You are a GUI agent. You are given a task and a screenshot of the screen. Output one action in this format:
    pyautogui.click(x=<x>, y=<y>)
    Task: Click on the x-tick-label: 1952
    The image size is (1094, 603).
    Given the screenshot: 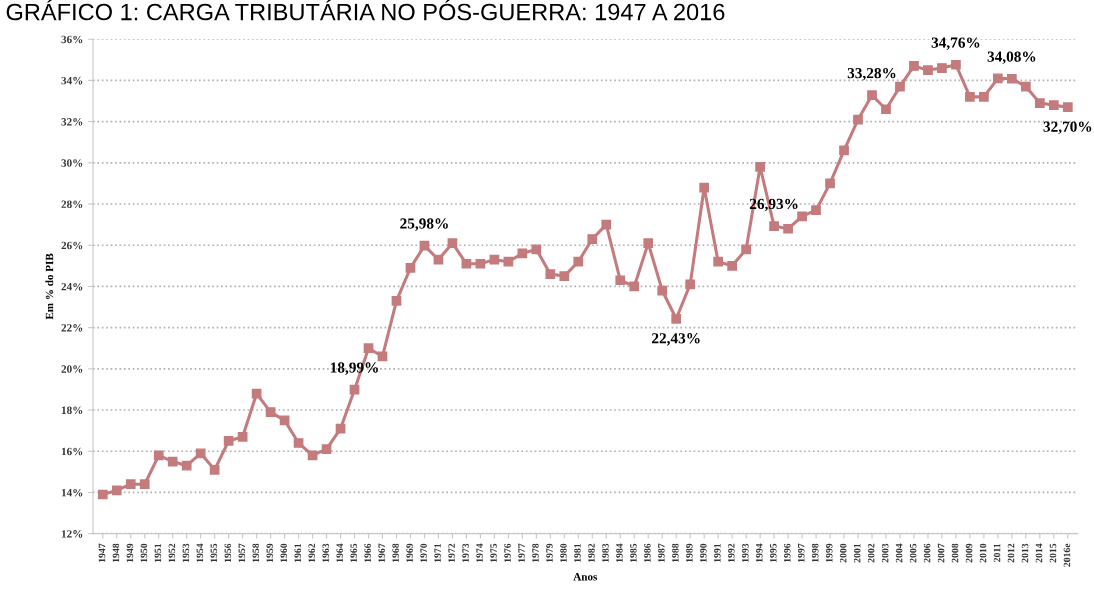 What is the action you would take?
    pyautogui.click(x=172, y=553)
    